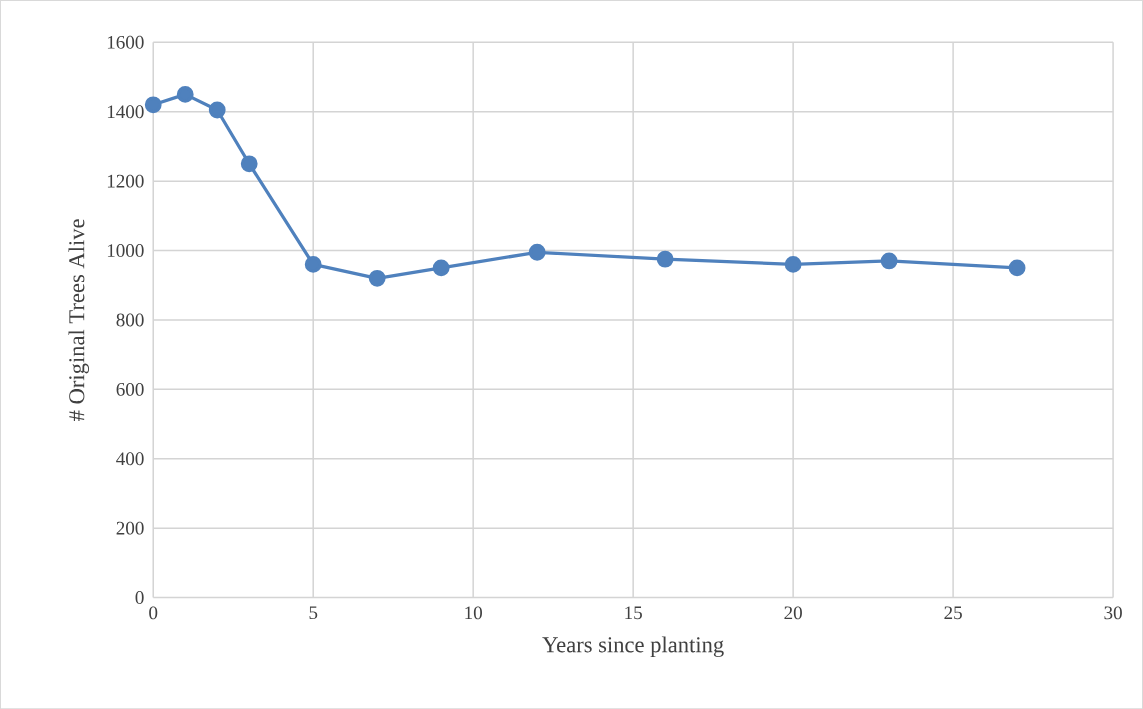  I want to click on y-tick-label: 1000, so click(125, 250).